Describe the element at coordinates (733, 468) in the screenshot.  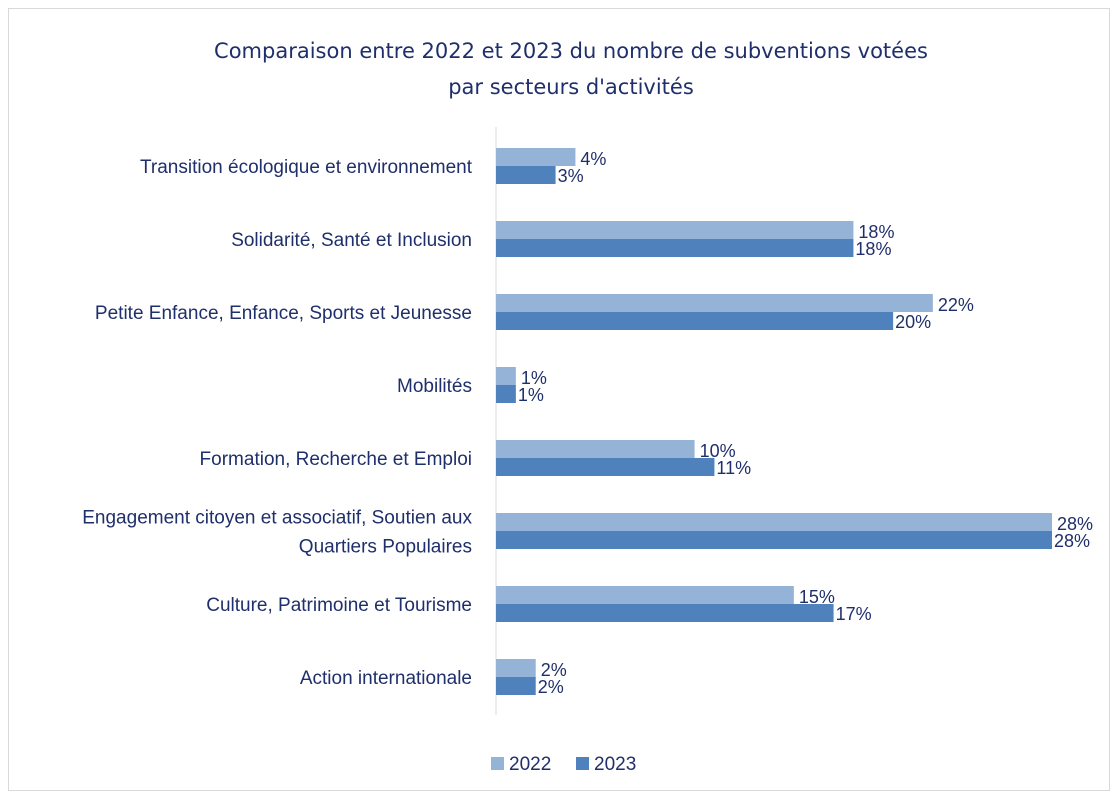
I see `data-label: 11%` at that location.